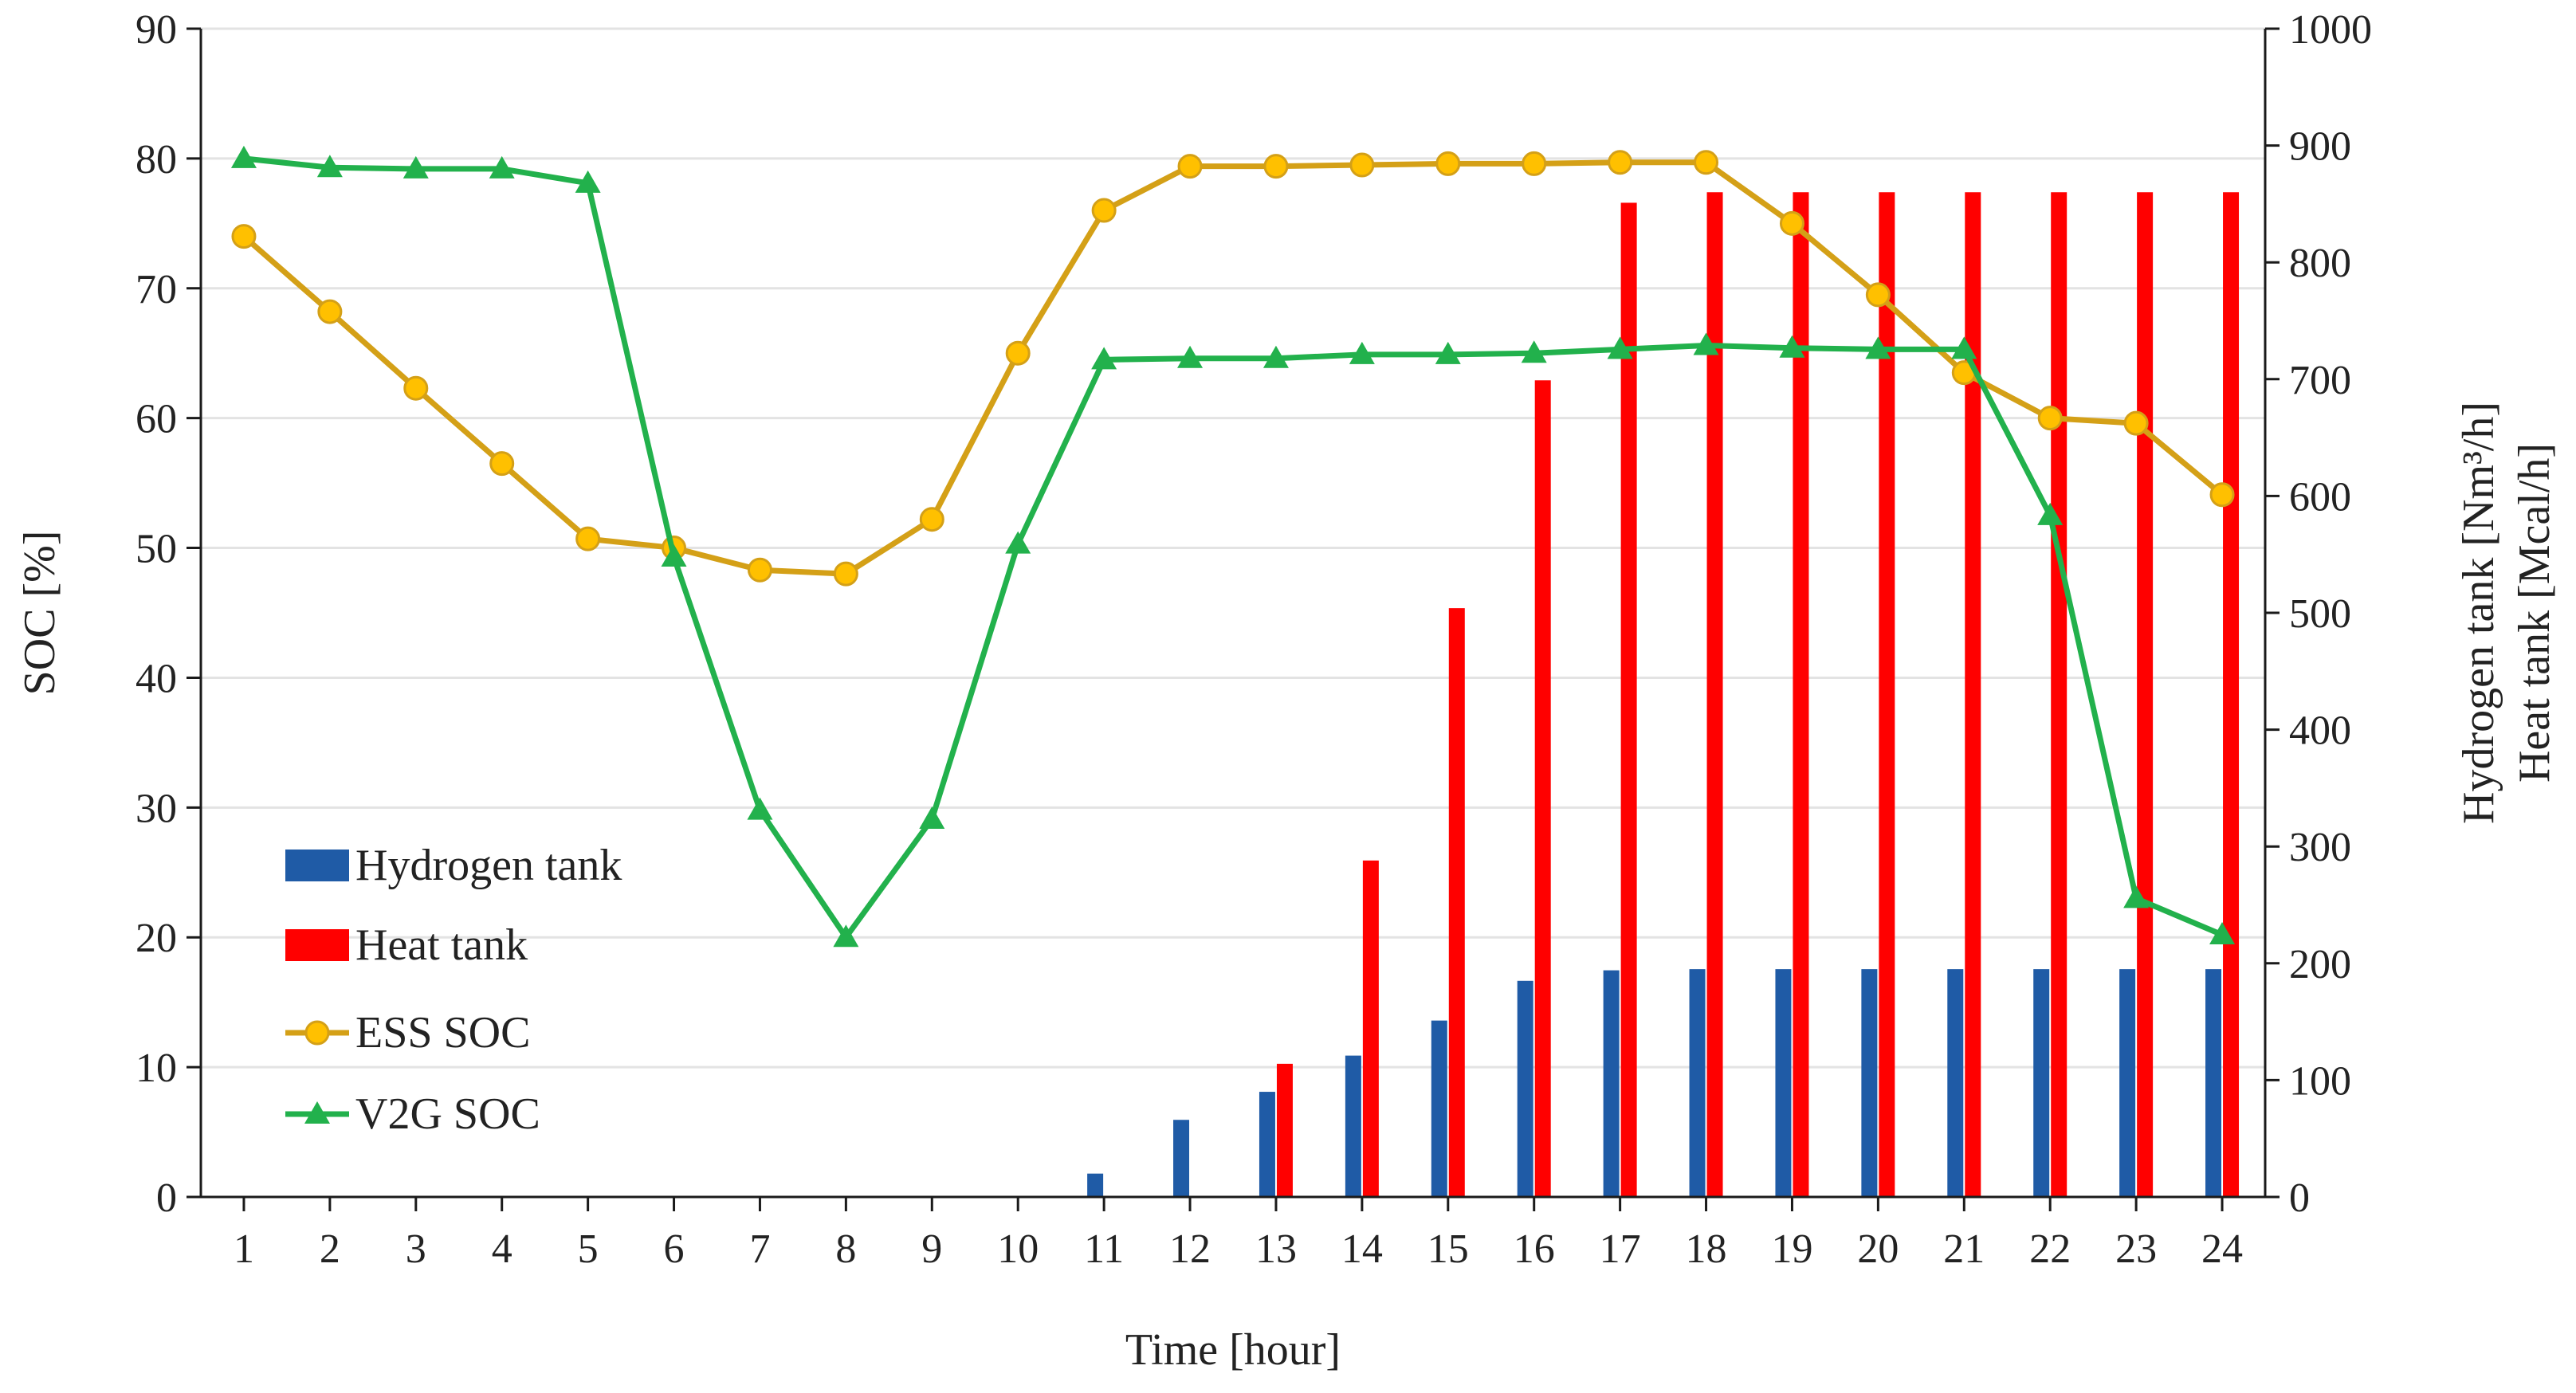  What do you see at coordinates (156, 678) in the screenshot?
I see `y-left-tick-label: 40` at bounding box center [156, 678].